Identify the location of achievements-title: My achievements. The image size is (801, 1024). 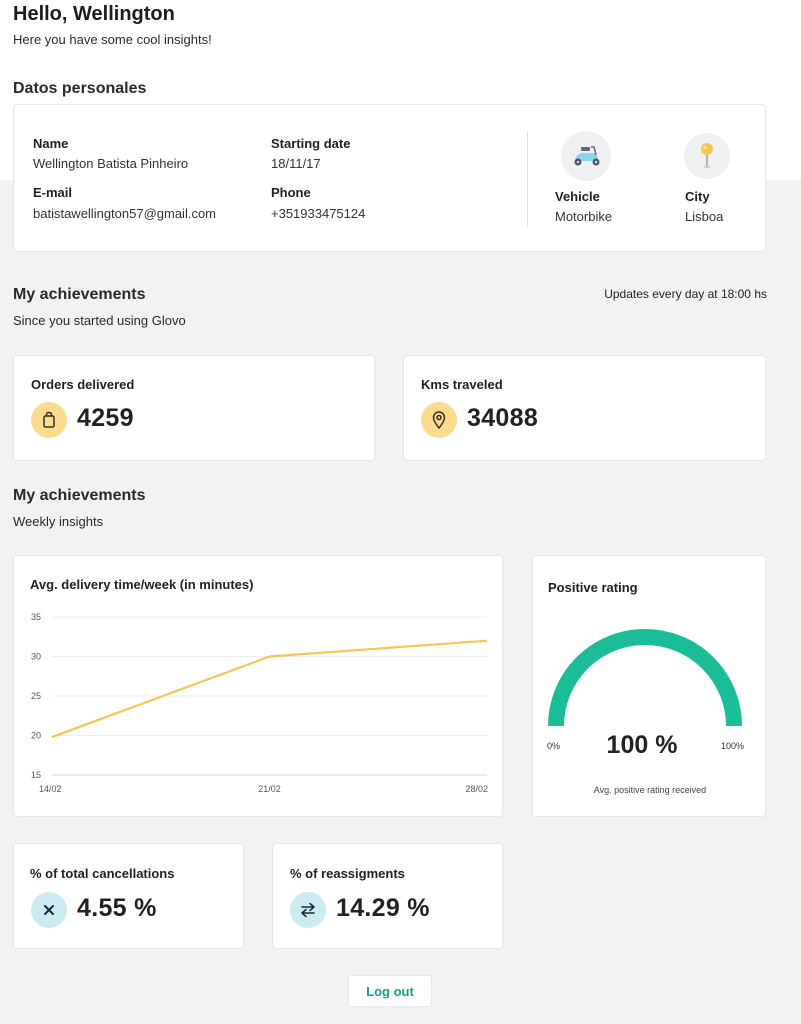
(79, 294).